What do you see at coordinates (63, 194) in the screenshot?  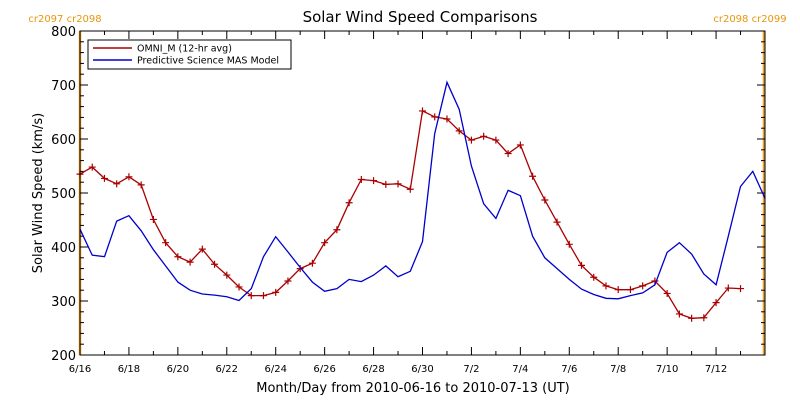 I see `y-tick-label: 500` at bounding box center [63, 194].